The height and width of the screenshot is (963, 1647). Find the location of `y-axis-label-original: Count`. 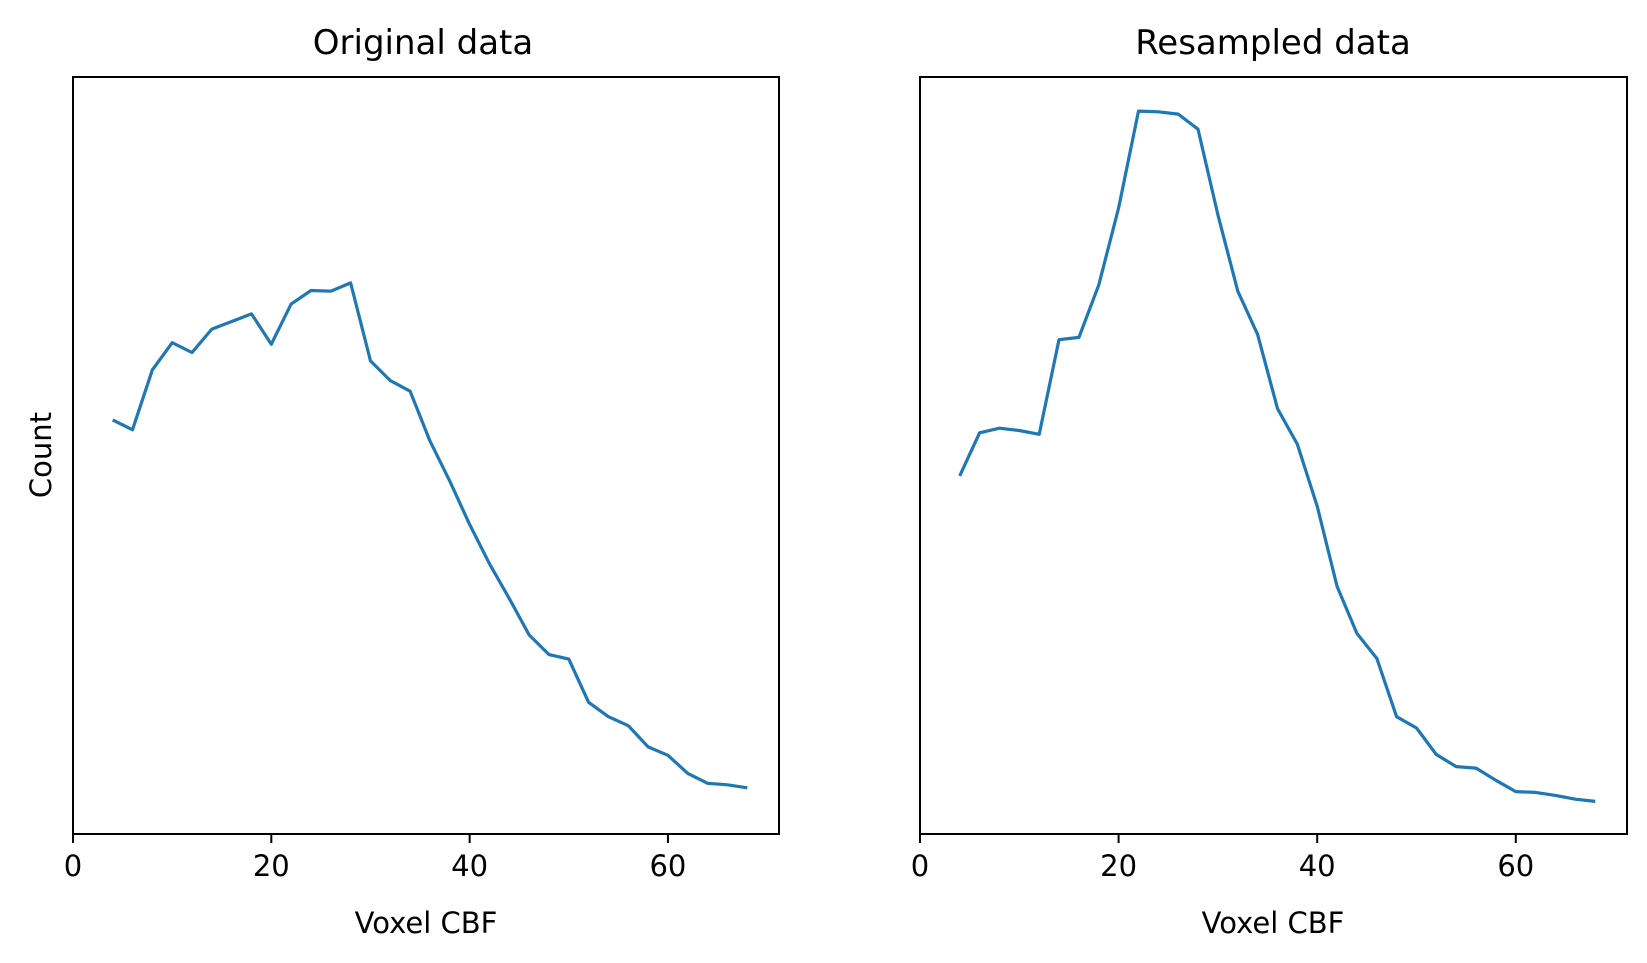

y-axis-label-original: Count is located at coordinates (41, 455).